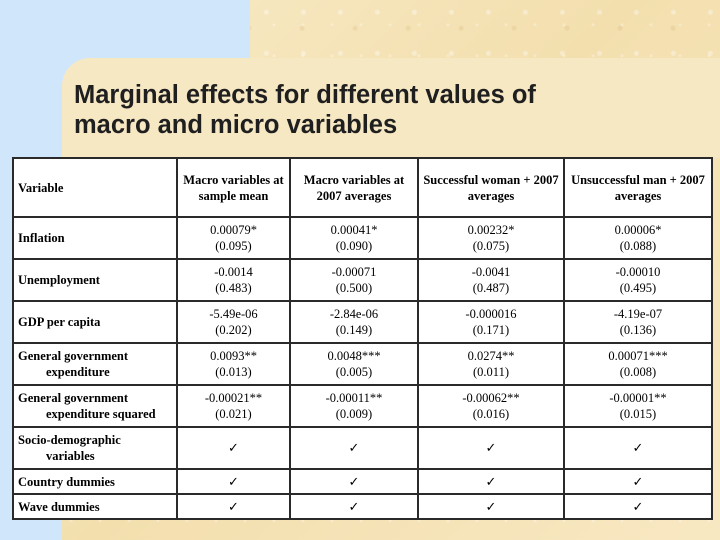 The width and height of the screenshot is (720, 540). I want to click on cell-estimate: 0.00006*, so click(638, 230).